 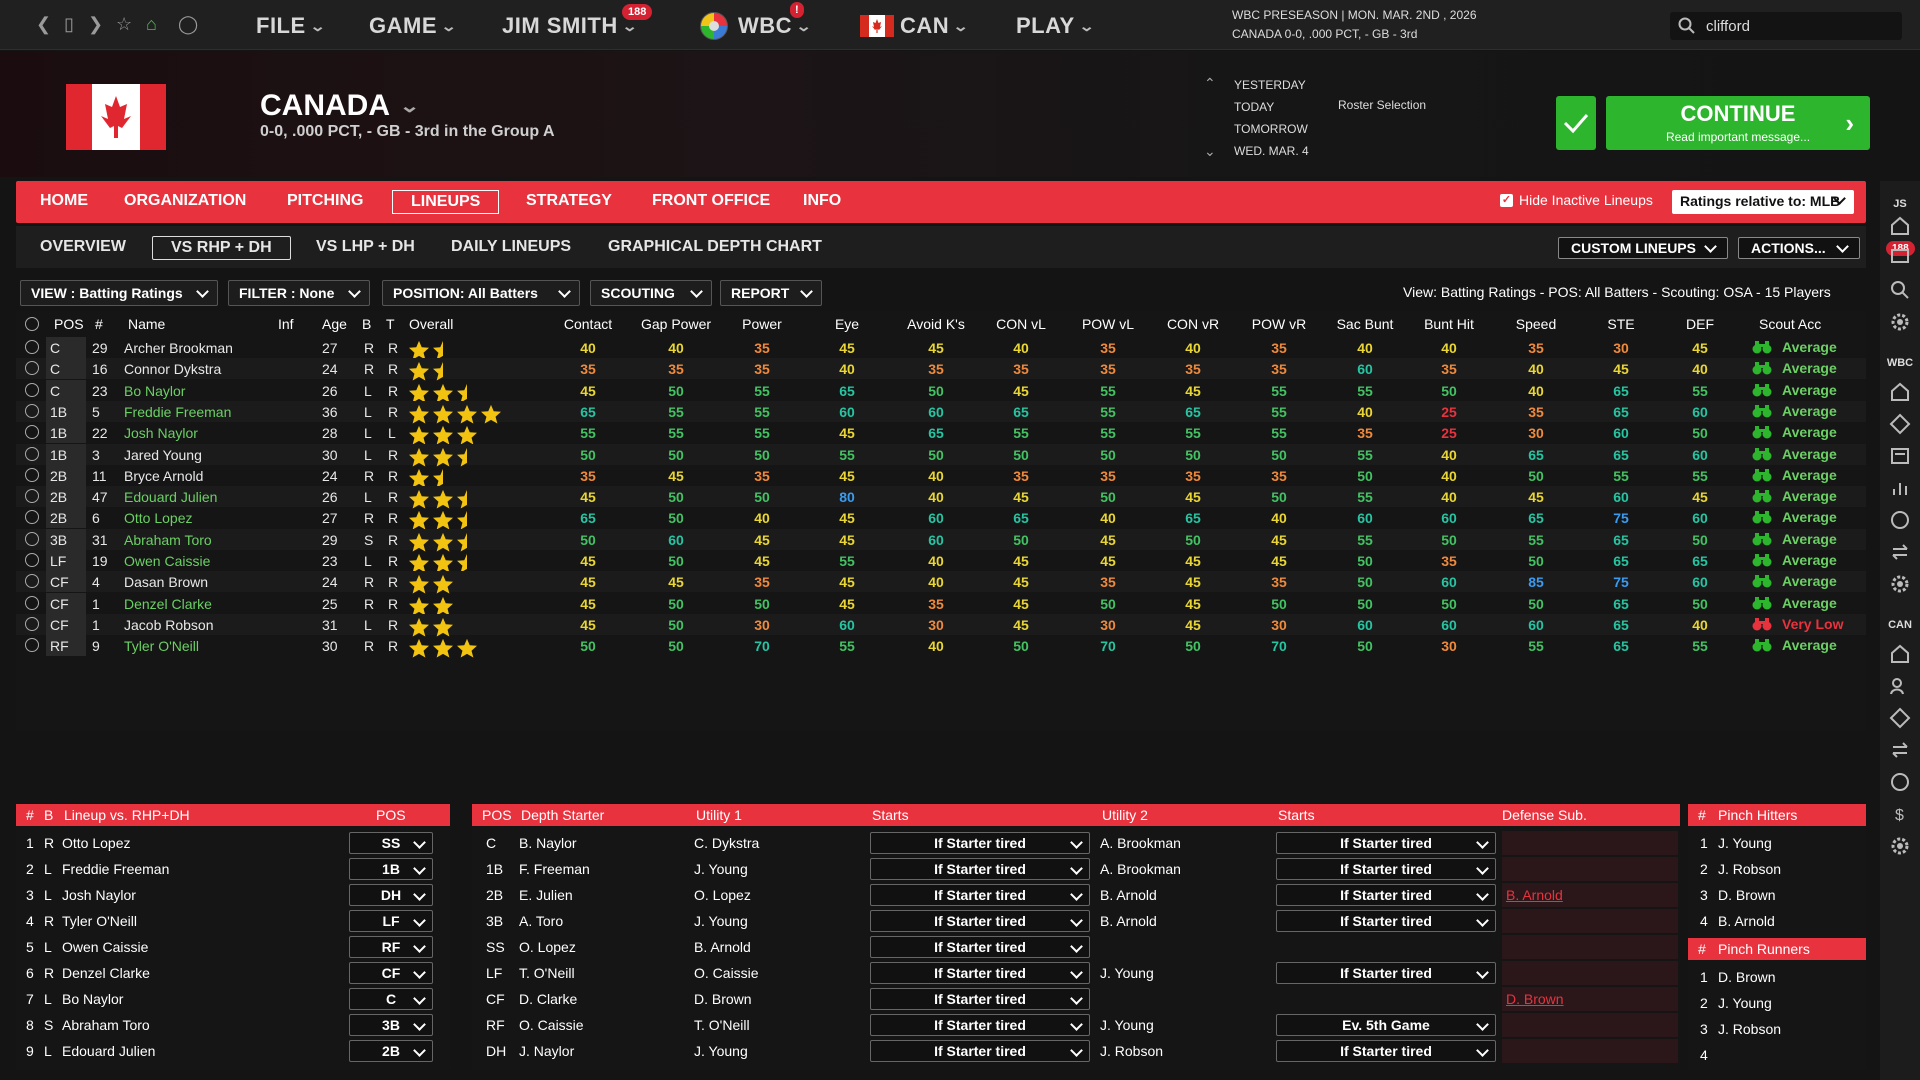 I want to click on custom-lineups-button: CUSTOM LINEUPS, so click(x=1643, y=248).